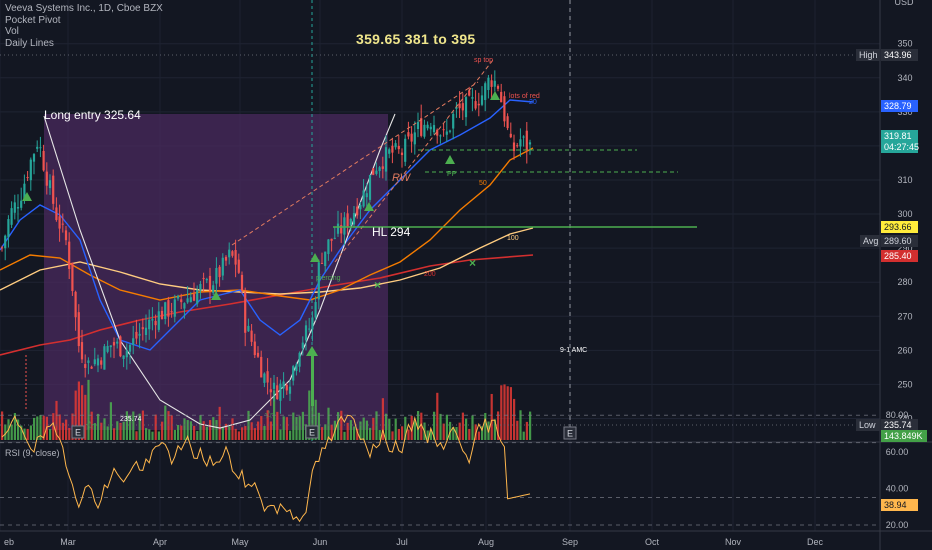  I want to click on x-tick-label: Aug, so click(486, 542).